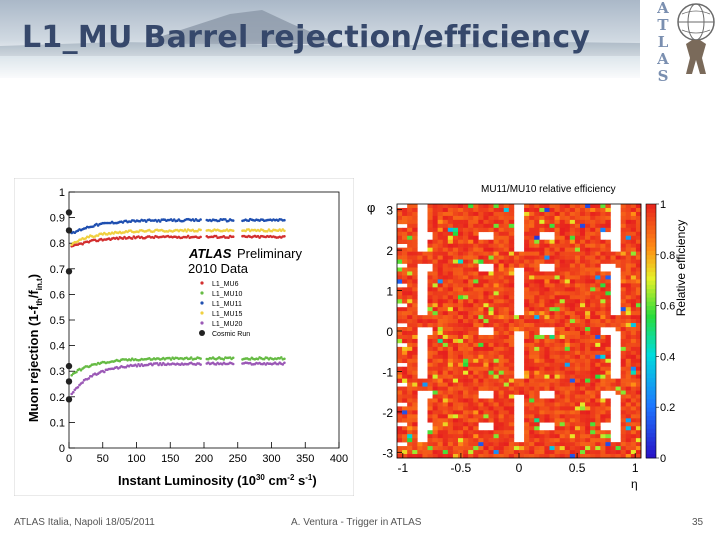 This screenshot has width=720, height=540. I want to click on x-tick-label: 200, so click(204, 459).